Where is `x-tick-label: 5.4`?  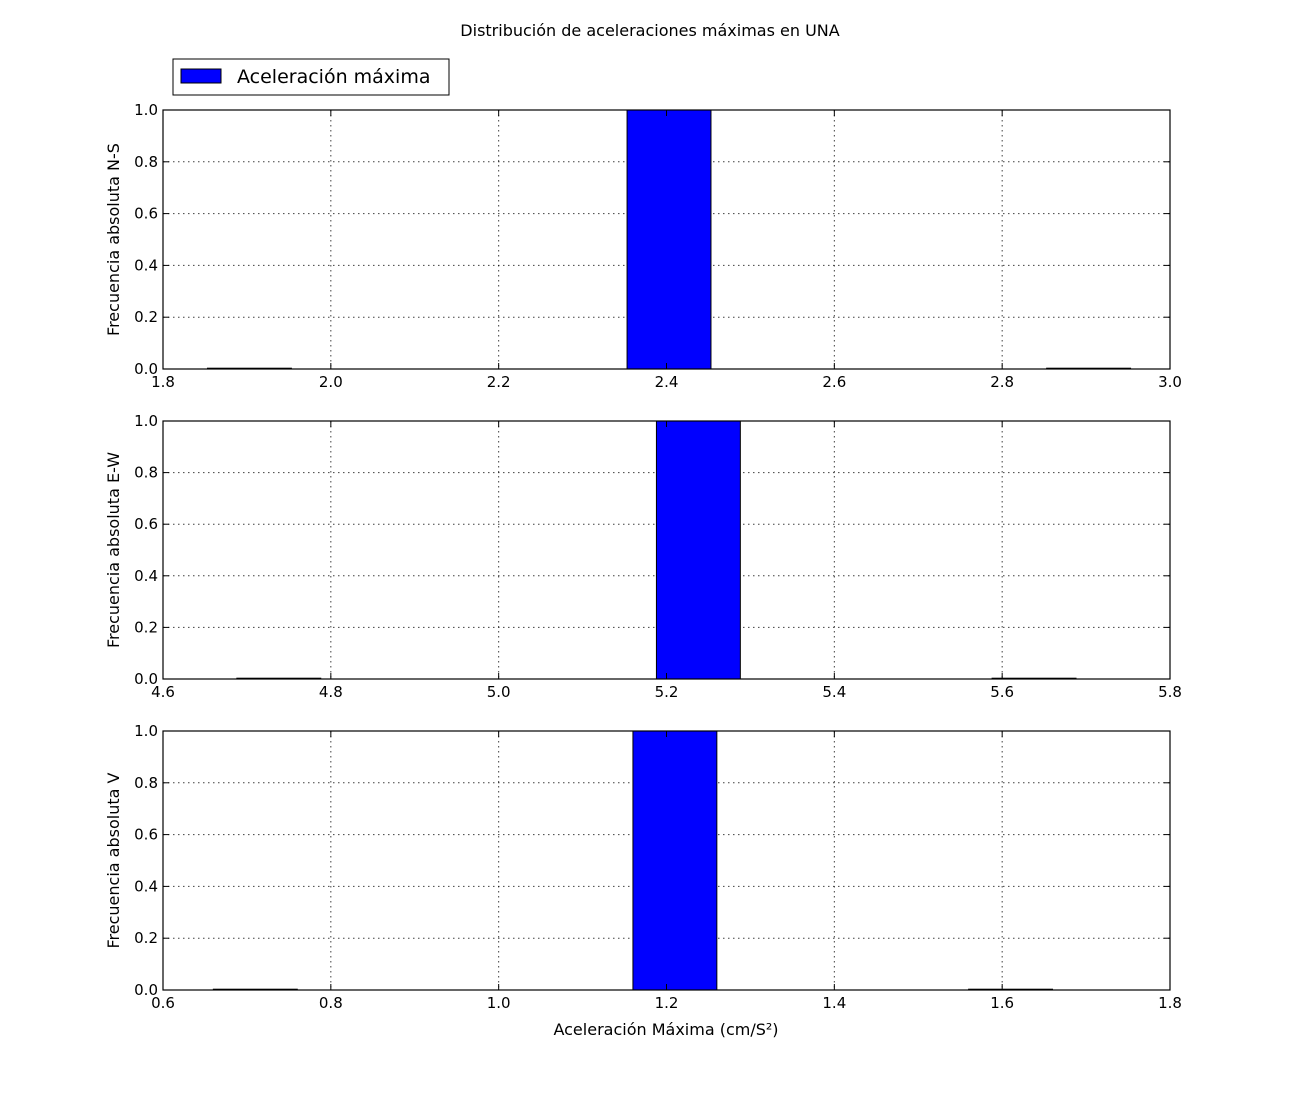 x-tick-label: 5.4 is located at coordinates (834, 692).